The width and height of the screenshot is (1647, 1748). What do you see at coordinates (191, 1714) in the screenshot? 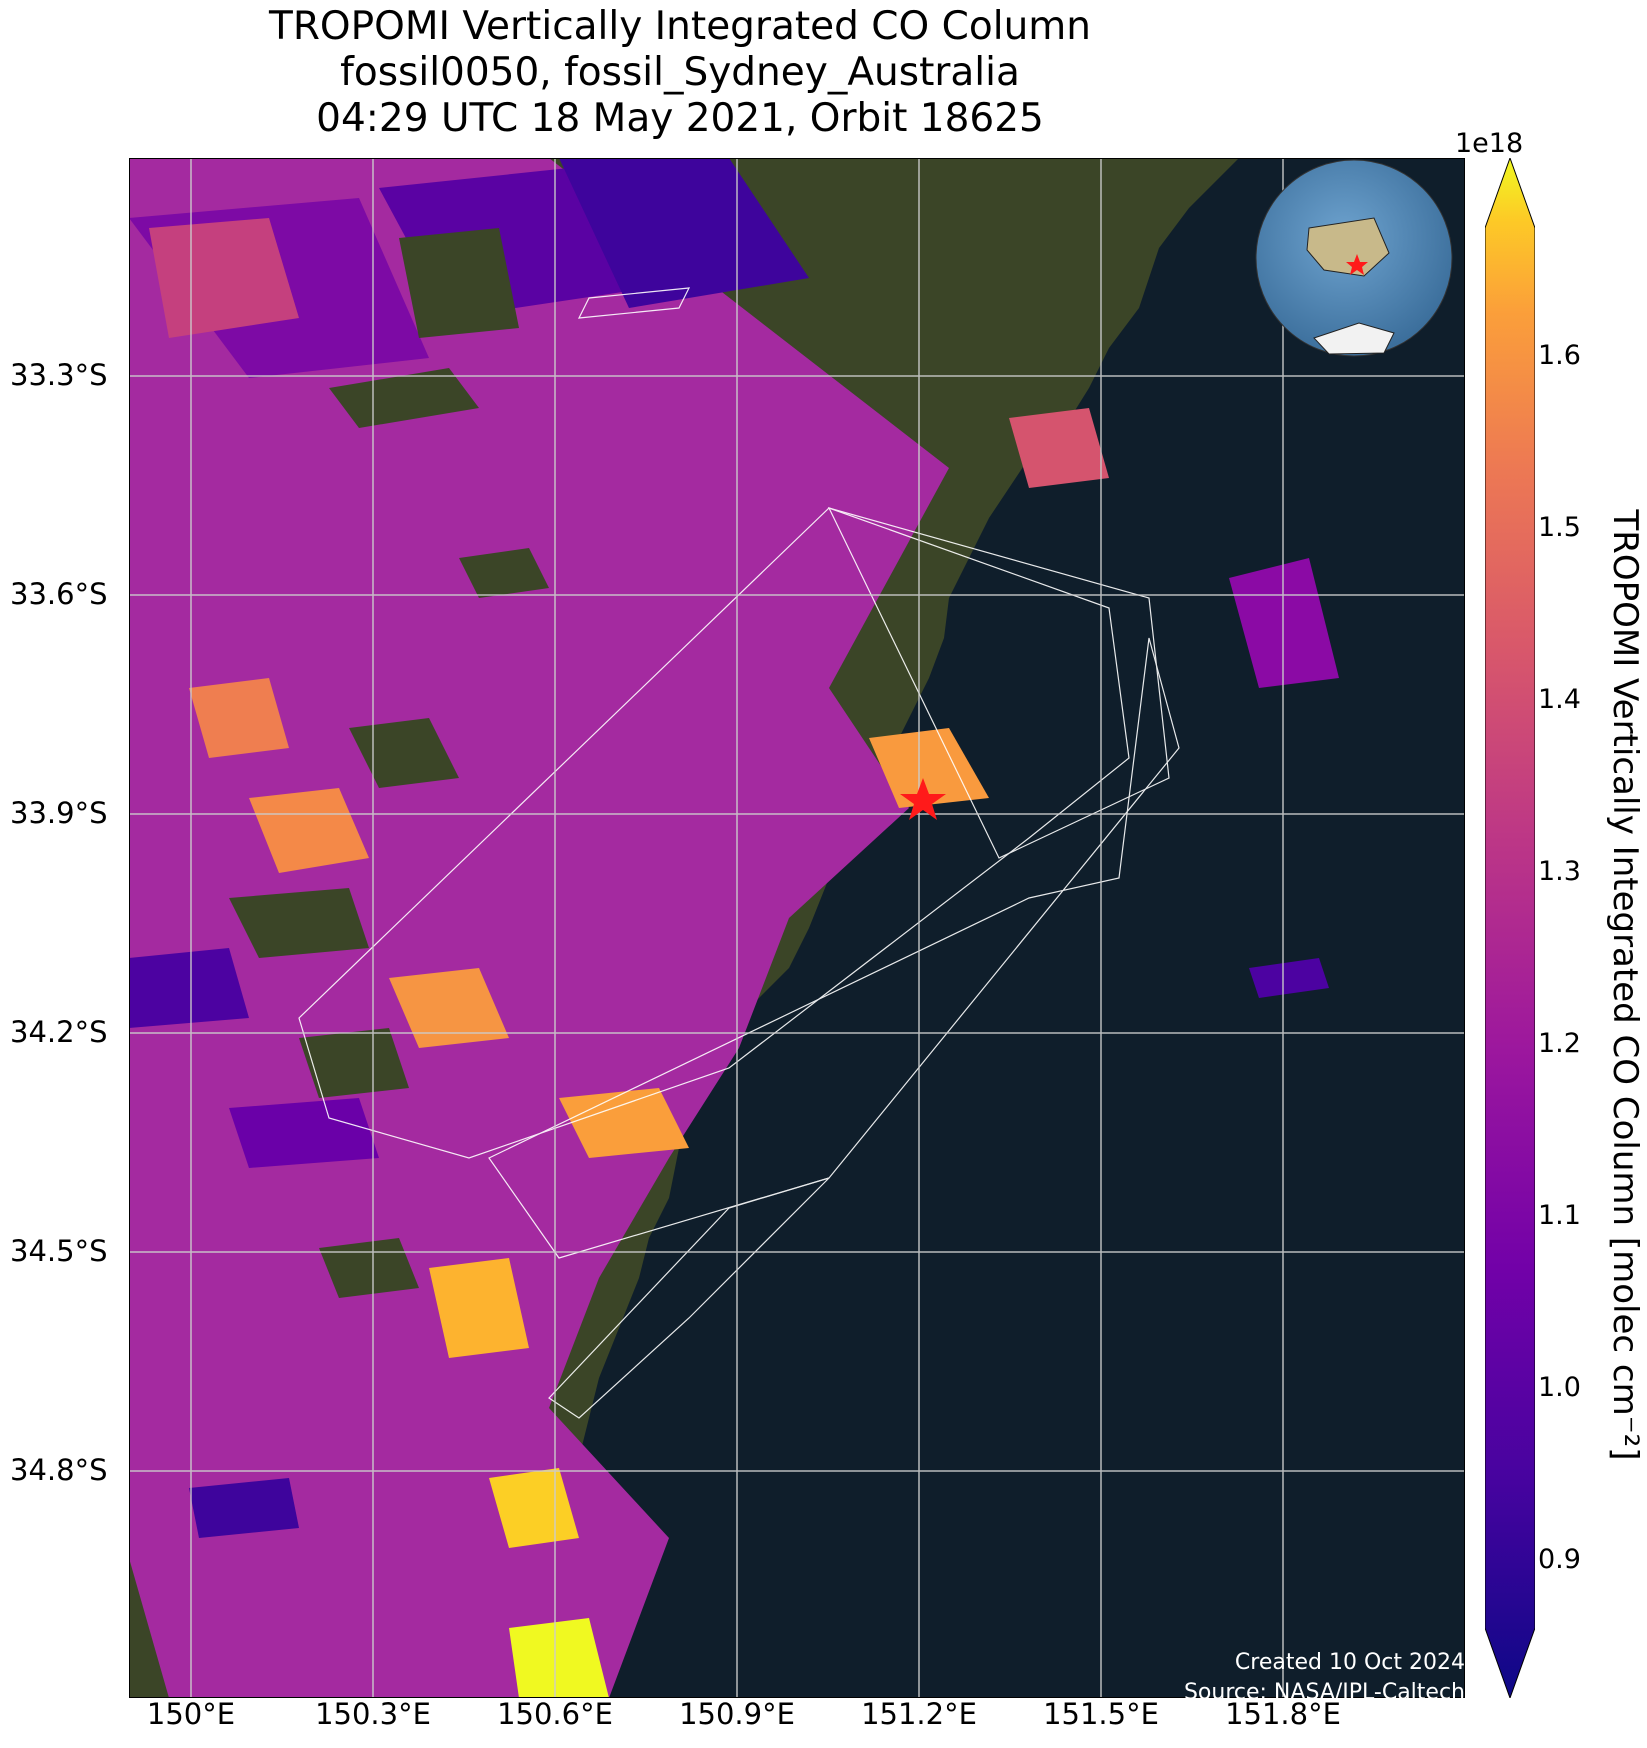
I see `lon-tick-label: 150°E` at bounding box center [191, 1714].